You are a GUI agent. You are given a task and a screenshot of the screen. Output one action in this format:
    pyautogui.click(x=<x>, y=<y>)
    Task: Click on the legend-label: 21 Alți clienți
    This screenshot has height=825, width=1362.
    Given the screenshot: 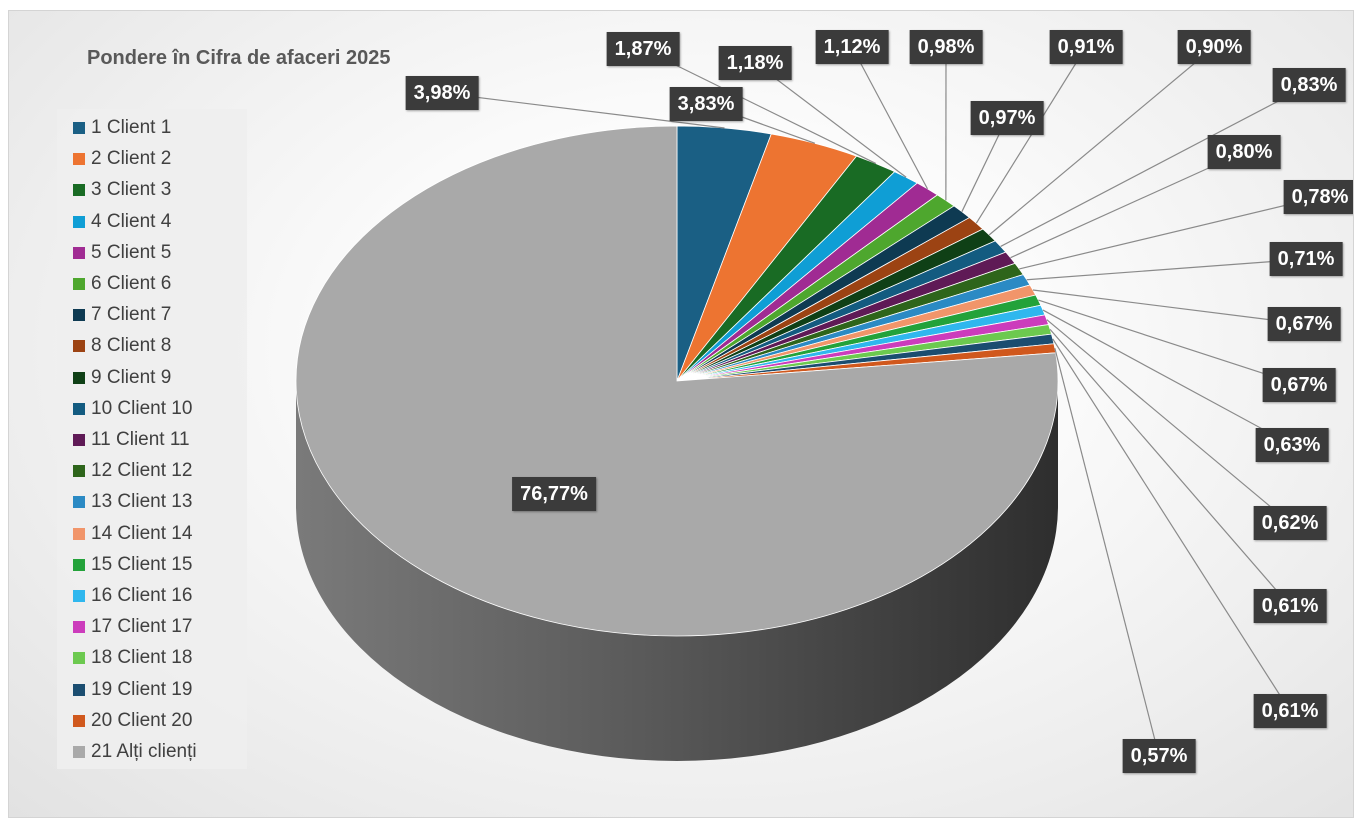 What is the action you would take?
    pyautogui.click(x=144, y=751)
    